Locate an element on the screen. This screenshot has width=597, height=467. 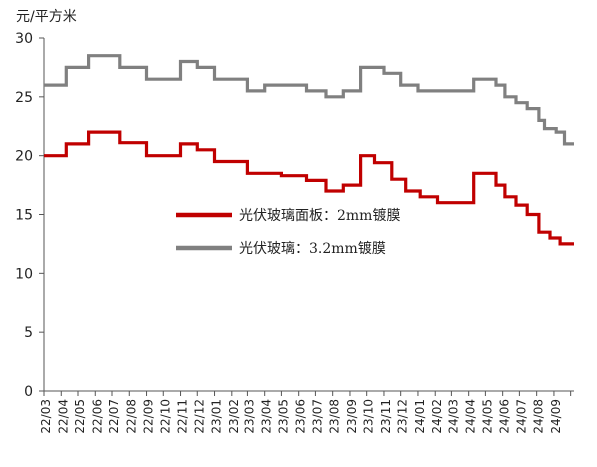
y-tick-label: 20 is located at coordinates (24, 157).